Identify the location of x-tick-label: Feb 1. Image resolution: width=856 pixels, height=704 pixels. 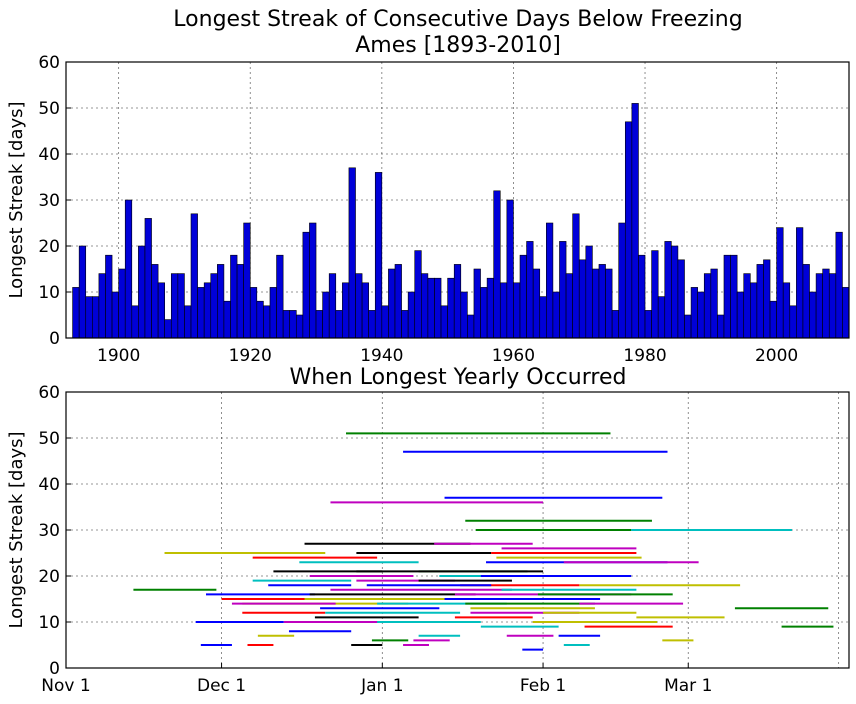
(543, 686).